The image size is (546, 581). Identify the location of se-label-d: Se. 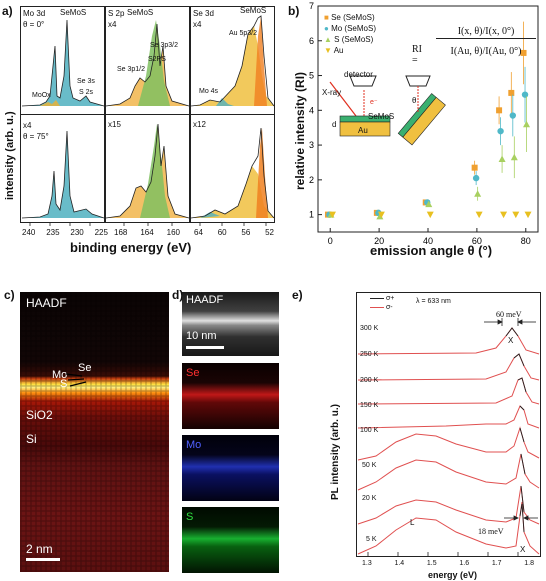
(193, 373).